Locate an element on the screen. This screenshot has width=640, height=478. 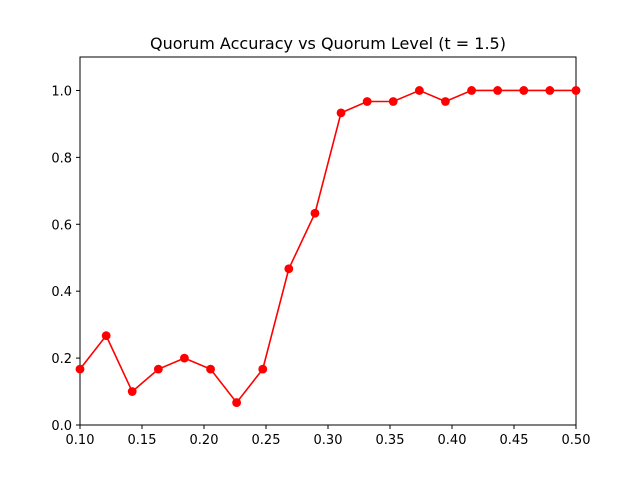
x-tick-label: 0.30 is located at coordinates (328, 440).